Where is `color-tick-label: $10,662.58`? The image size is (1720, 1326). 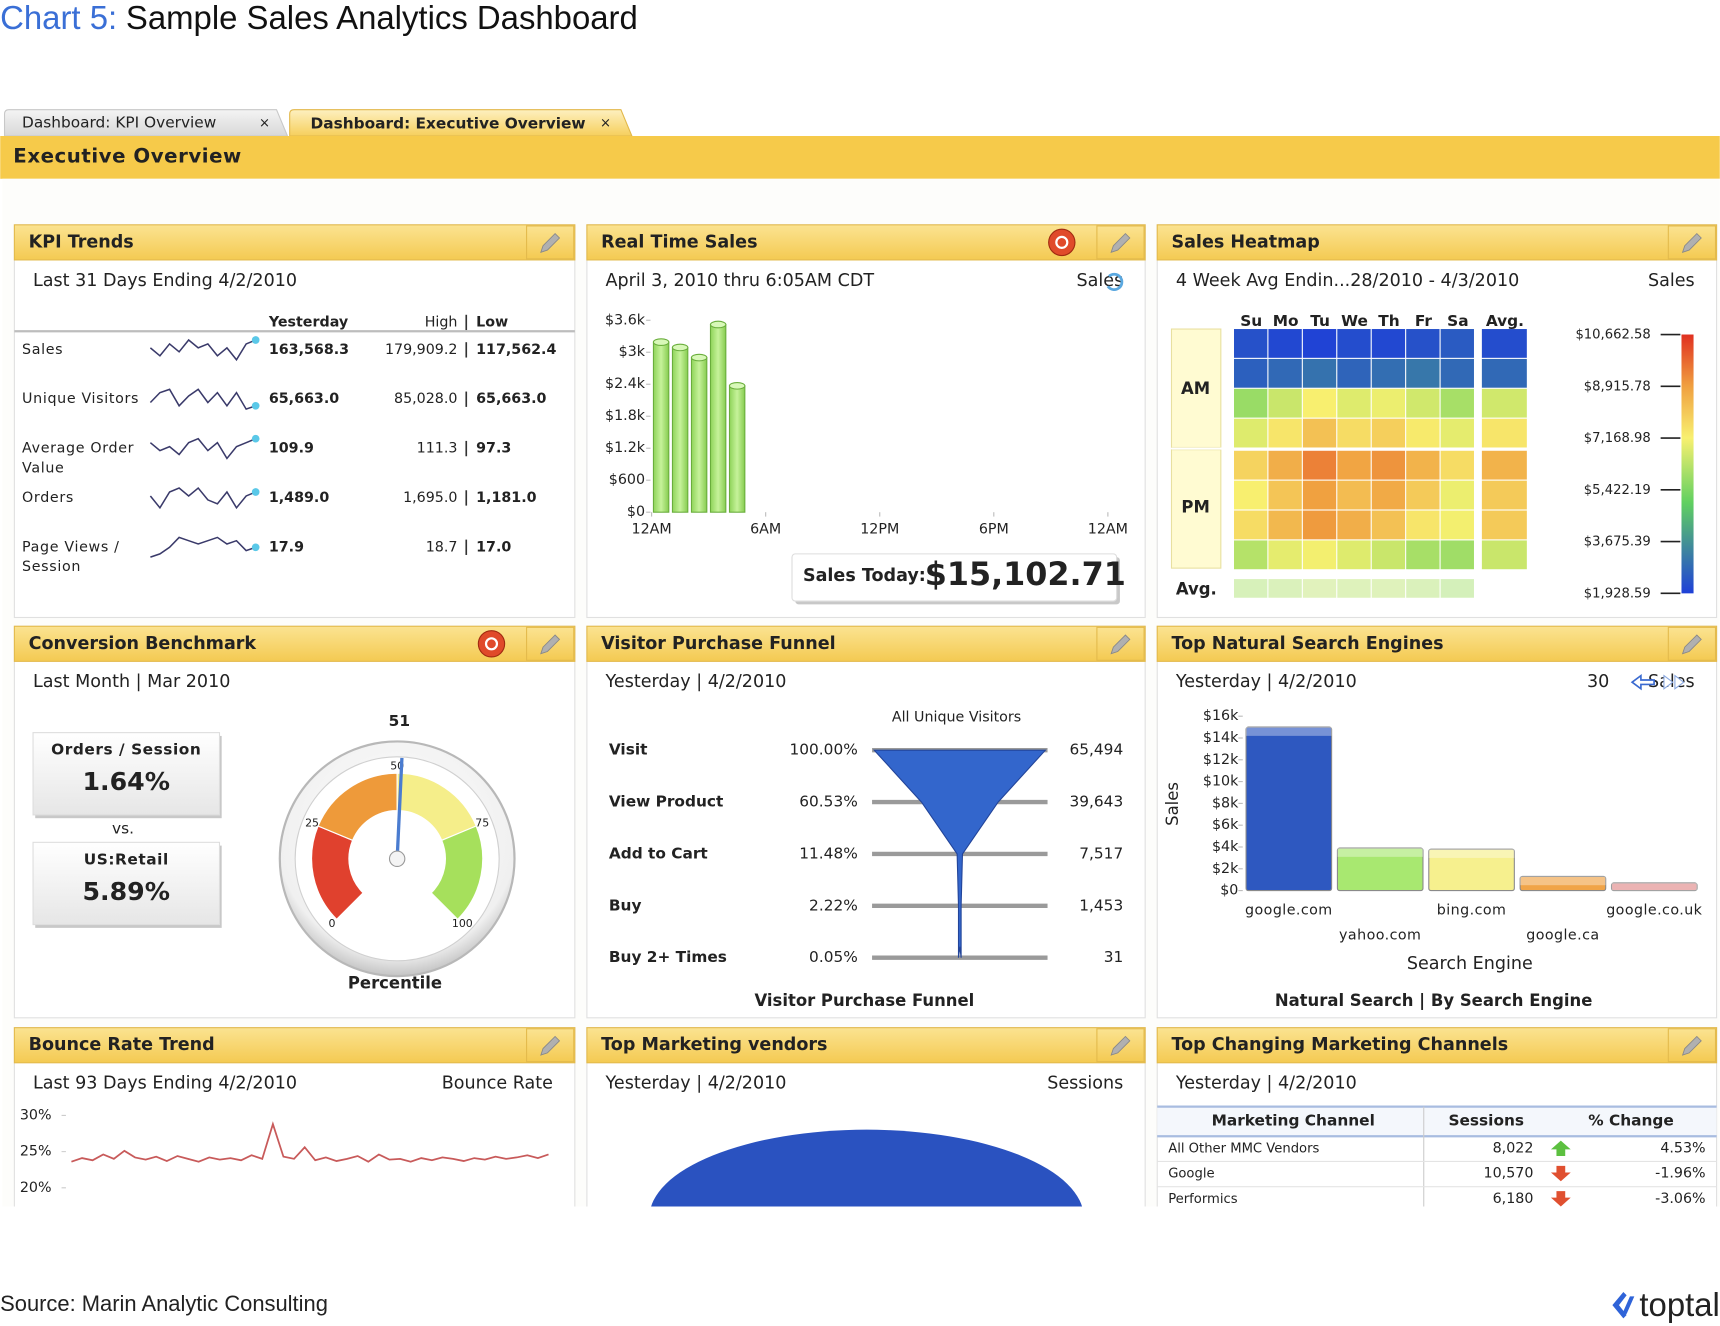
color-tick-label: $10,662.58 is located at coordinates (1612, 335).